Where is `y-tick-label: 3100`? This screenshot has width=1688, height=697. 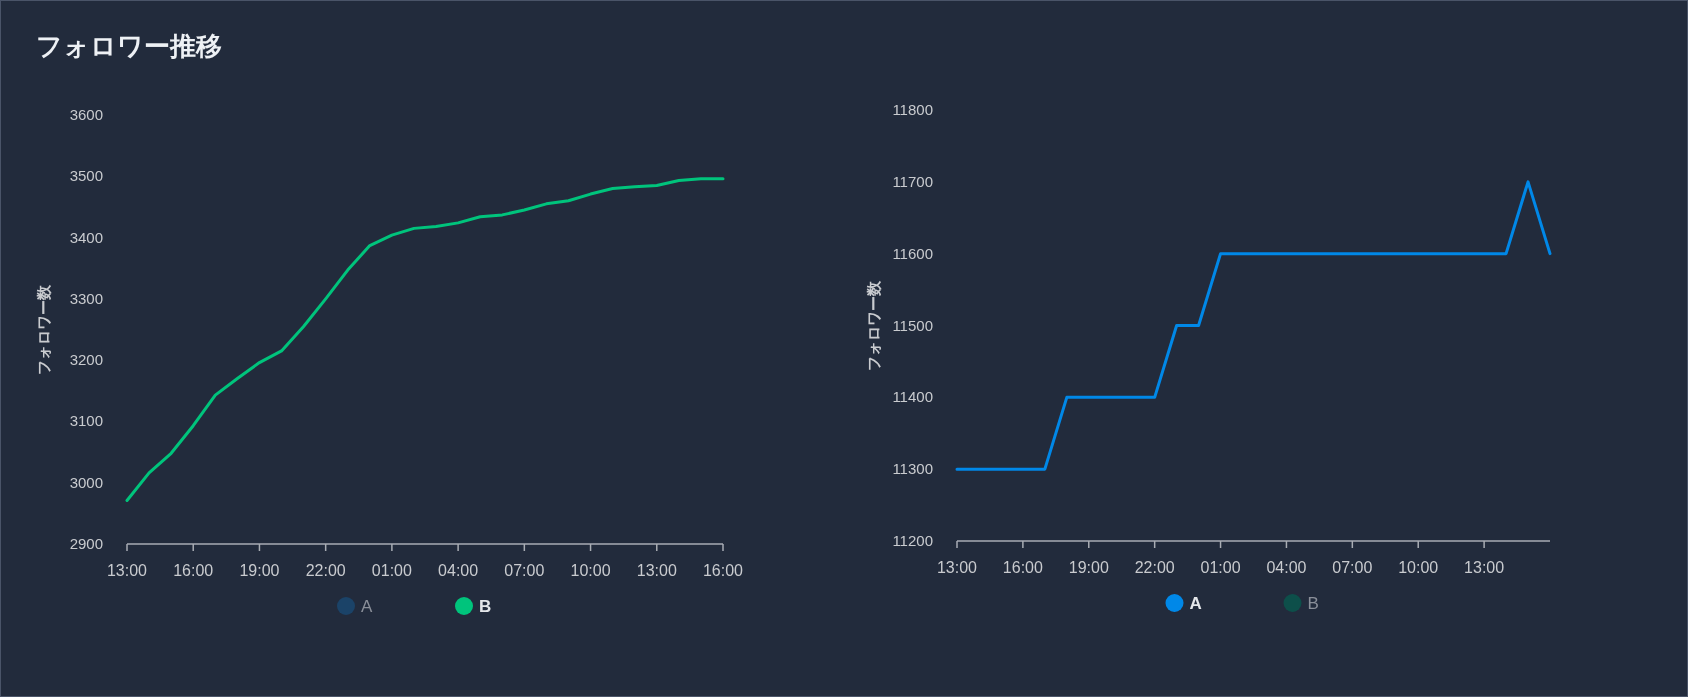 y-tick-label: 3100 is located at coordinates (86, 421).